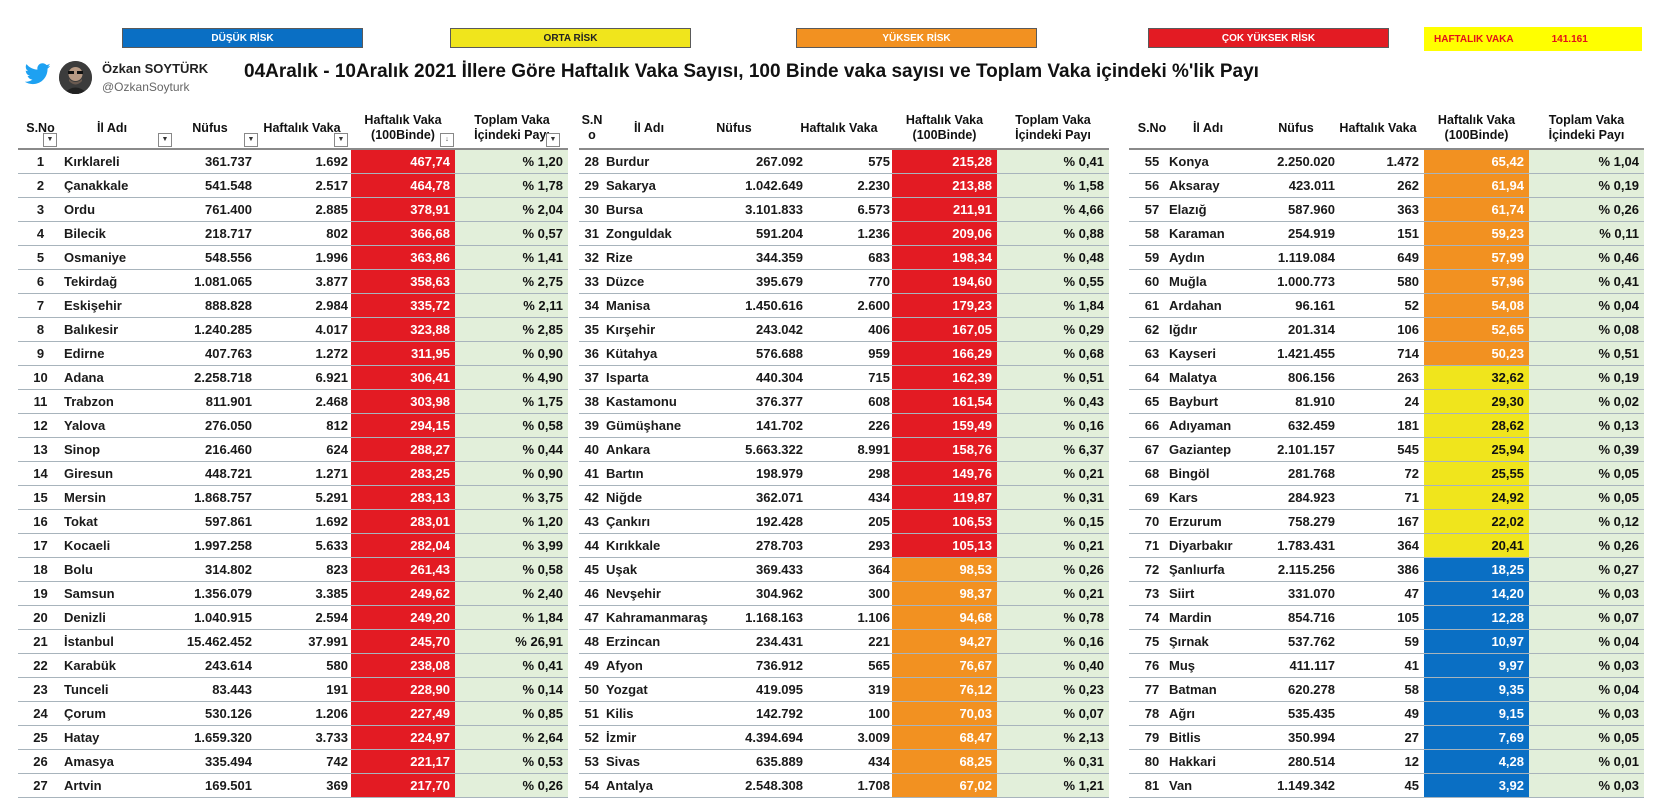 The image size is (1660, 808). What do you see at coordinates (1053, 233) in the screenshot?
I see `total-share: % 0,88` at bounding box center [1053, 233].